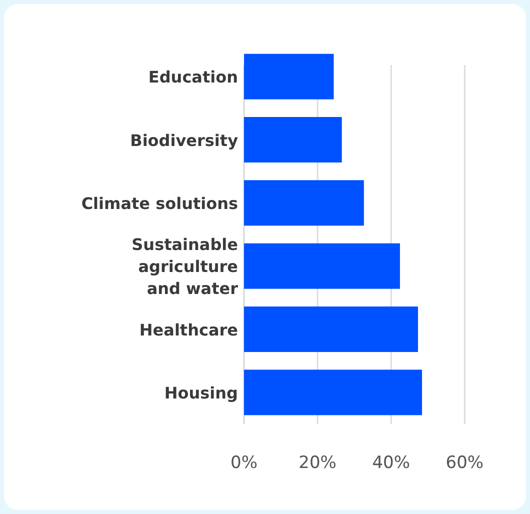  I want to click on x-tick-label: 20%, so click(317, 463).